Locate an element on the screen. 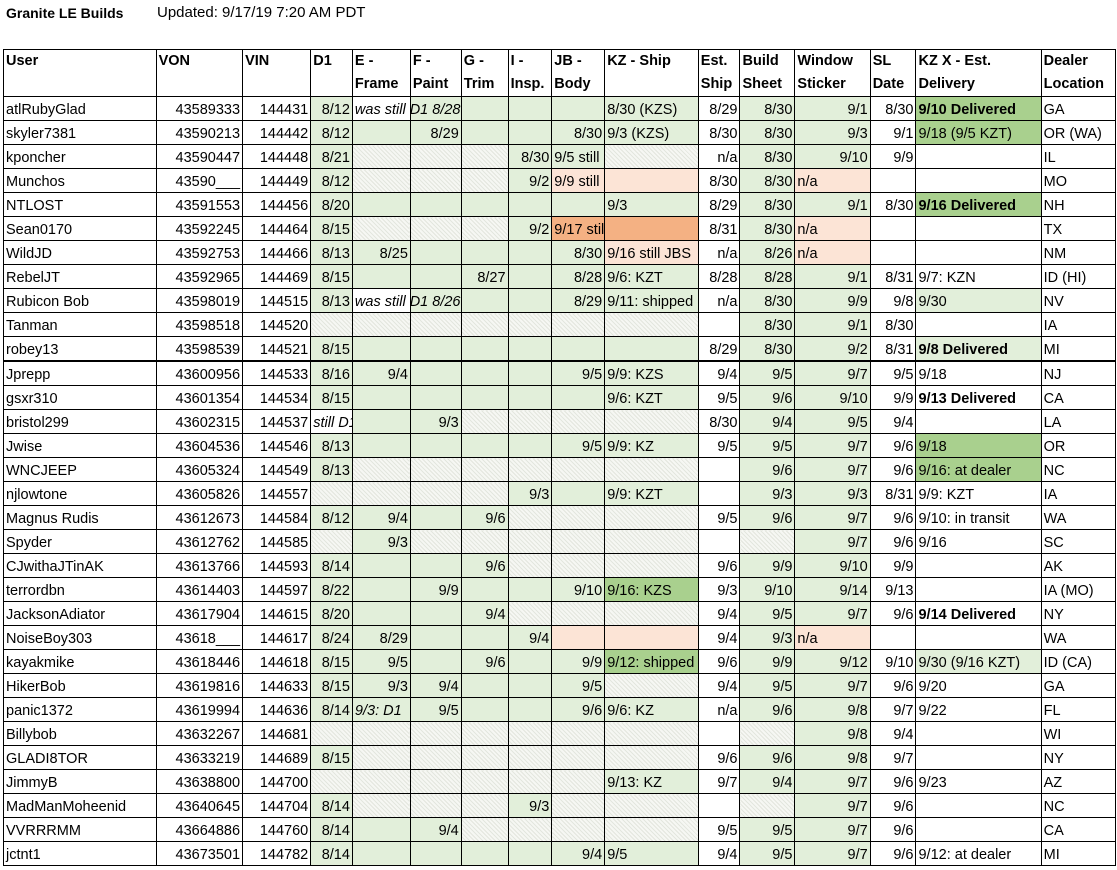 This screenshot has height=870, width=1117. cell-sticker: 9/5 is located at coordinates (832, 421).